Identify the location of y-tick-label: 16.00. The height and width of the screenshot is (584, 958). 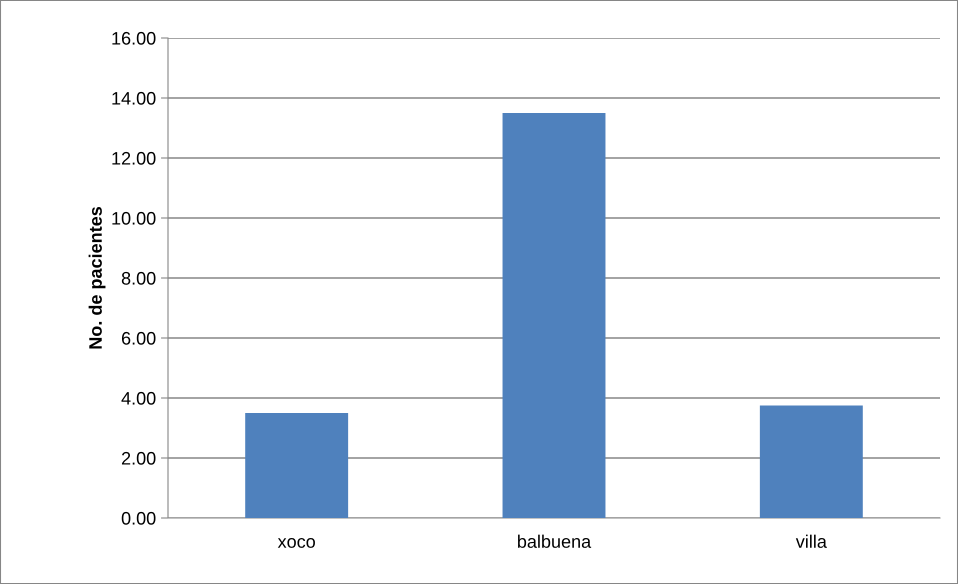
(134, 38).